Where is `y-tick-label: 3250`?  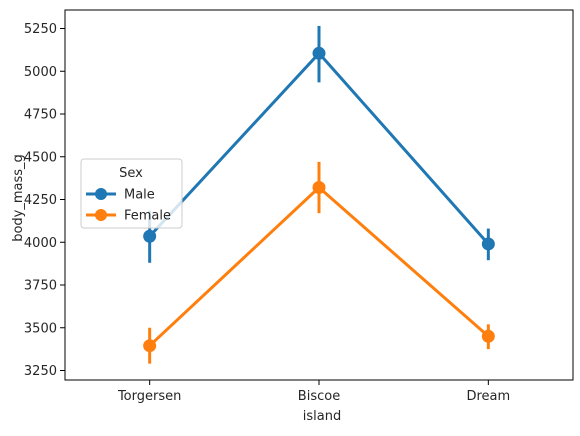 y-tick-label: 3250 is located at coordinates (40, 371).